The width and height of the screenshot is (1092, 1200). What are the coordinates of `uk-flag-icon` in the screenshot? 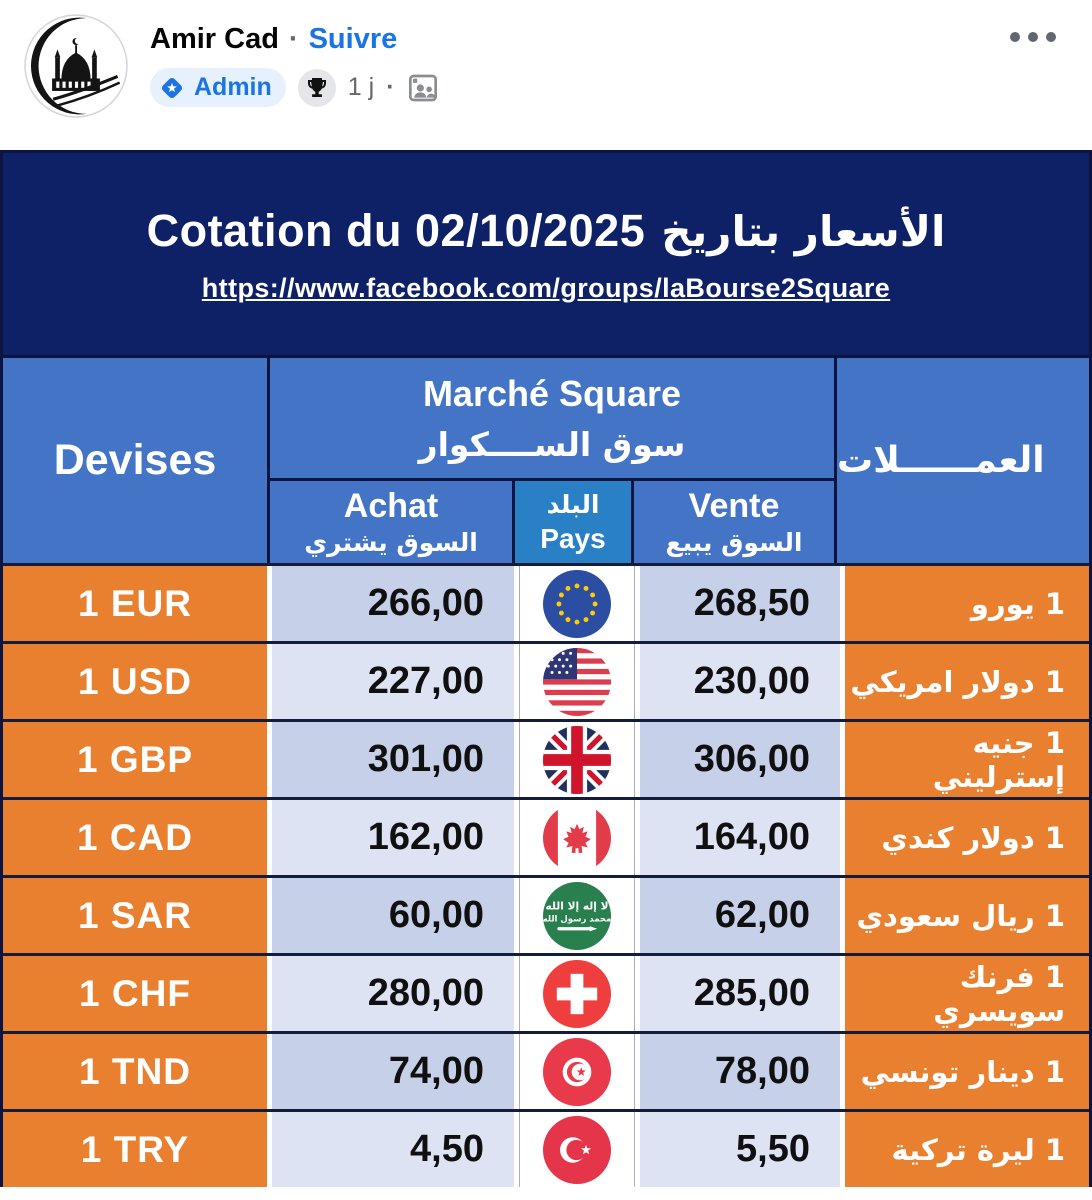 It's located at (577, 759).